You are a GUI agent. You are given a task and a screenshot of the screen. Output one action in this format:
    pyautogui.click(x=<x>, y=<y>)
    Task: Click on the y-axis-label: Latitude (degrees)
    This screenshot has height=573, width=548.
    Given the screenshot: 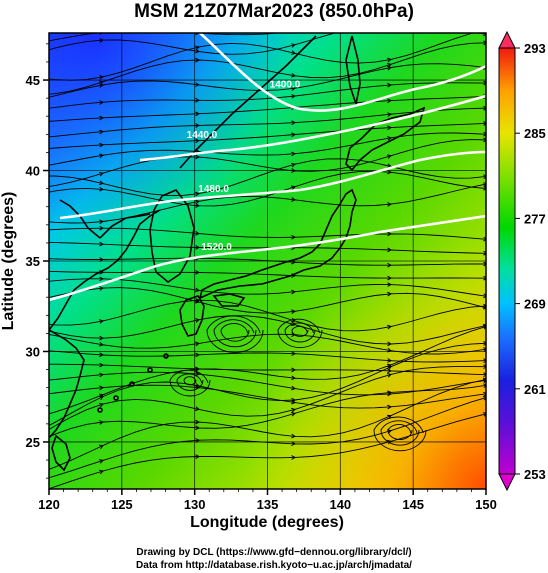 What is the action you would take?
    pyautogui.click(x=8, y=261)
    